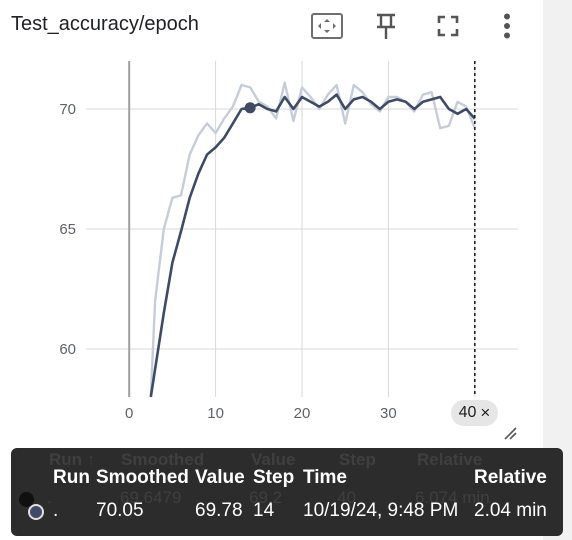 This screenshot has height=540, width=572. Describe the element at coordinates (129, 413) in the screenshot. I see `x-tick-label: 0` at that location.